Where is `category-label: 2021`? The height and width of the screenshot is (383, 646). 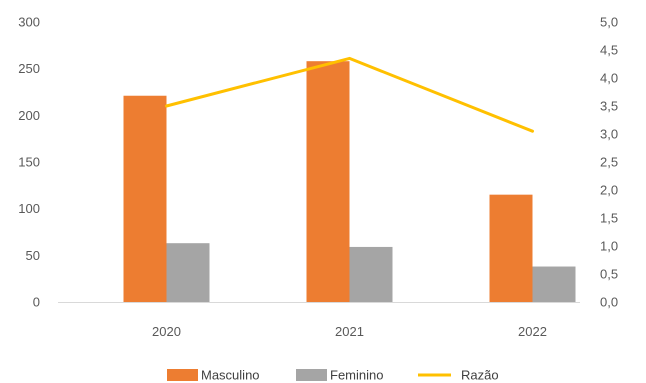
category-label: 2021 is located at coordinates (349, 331).